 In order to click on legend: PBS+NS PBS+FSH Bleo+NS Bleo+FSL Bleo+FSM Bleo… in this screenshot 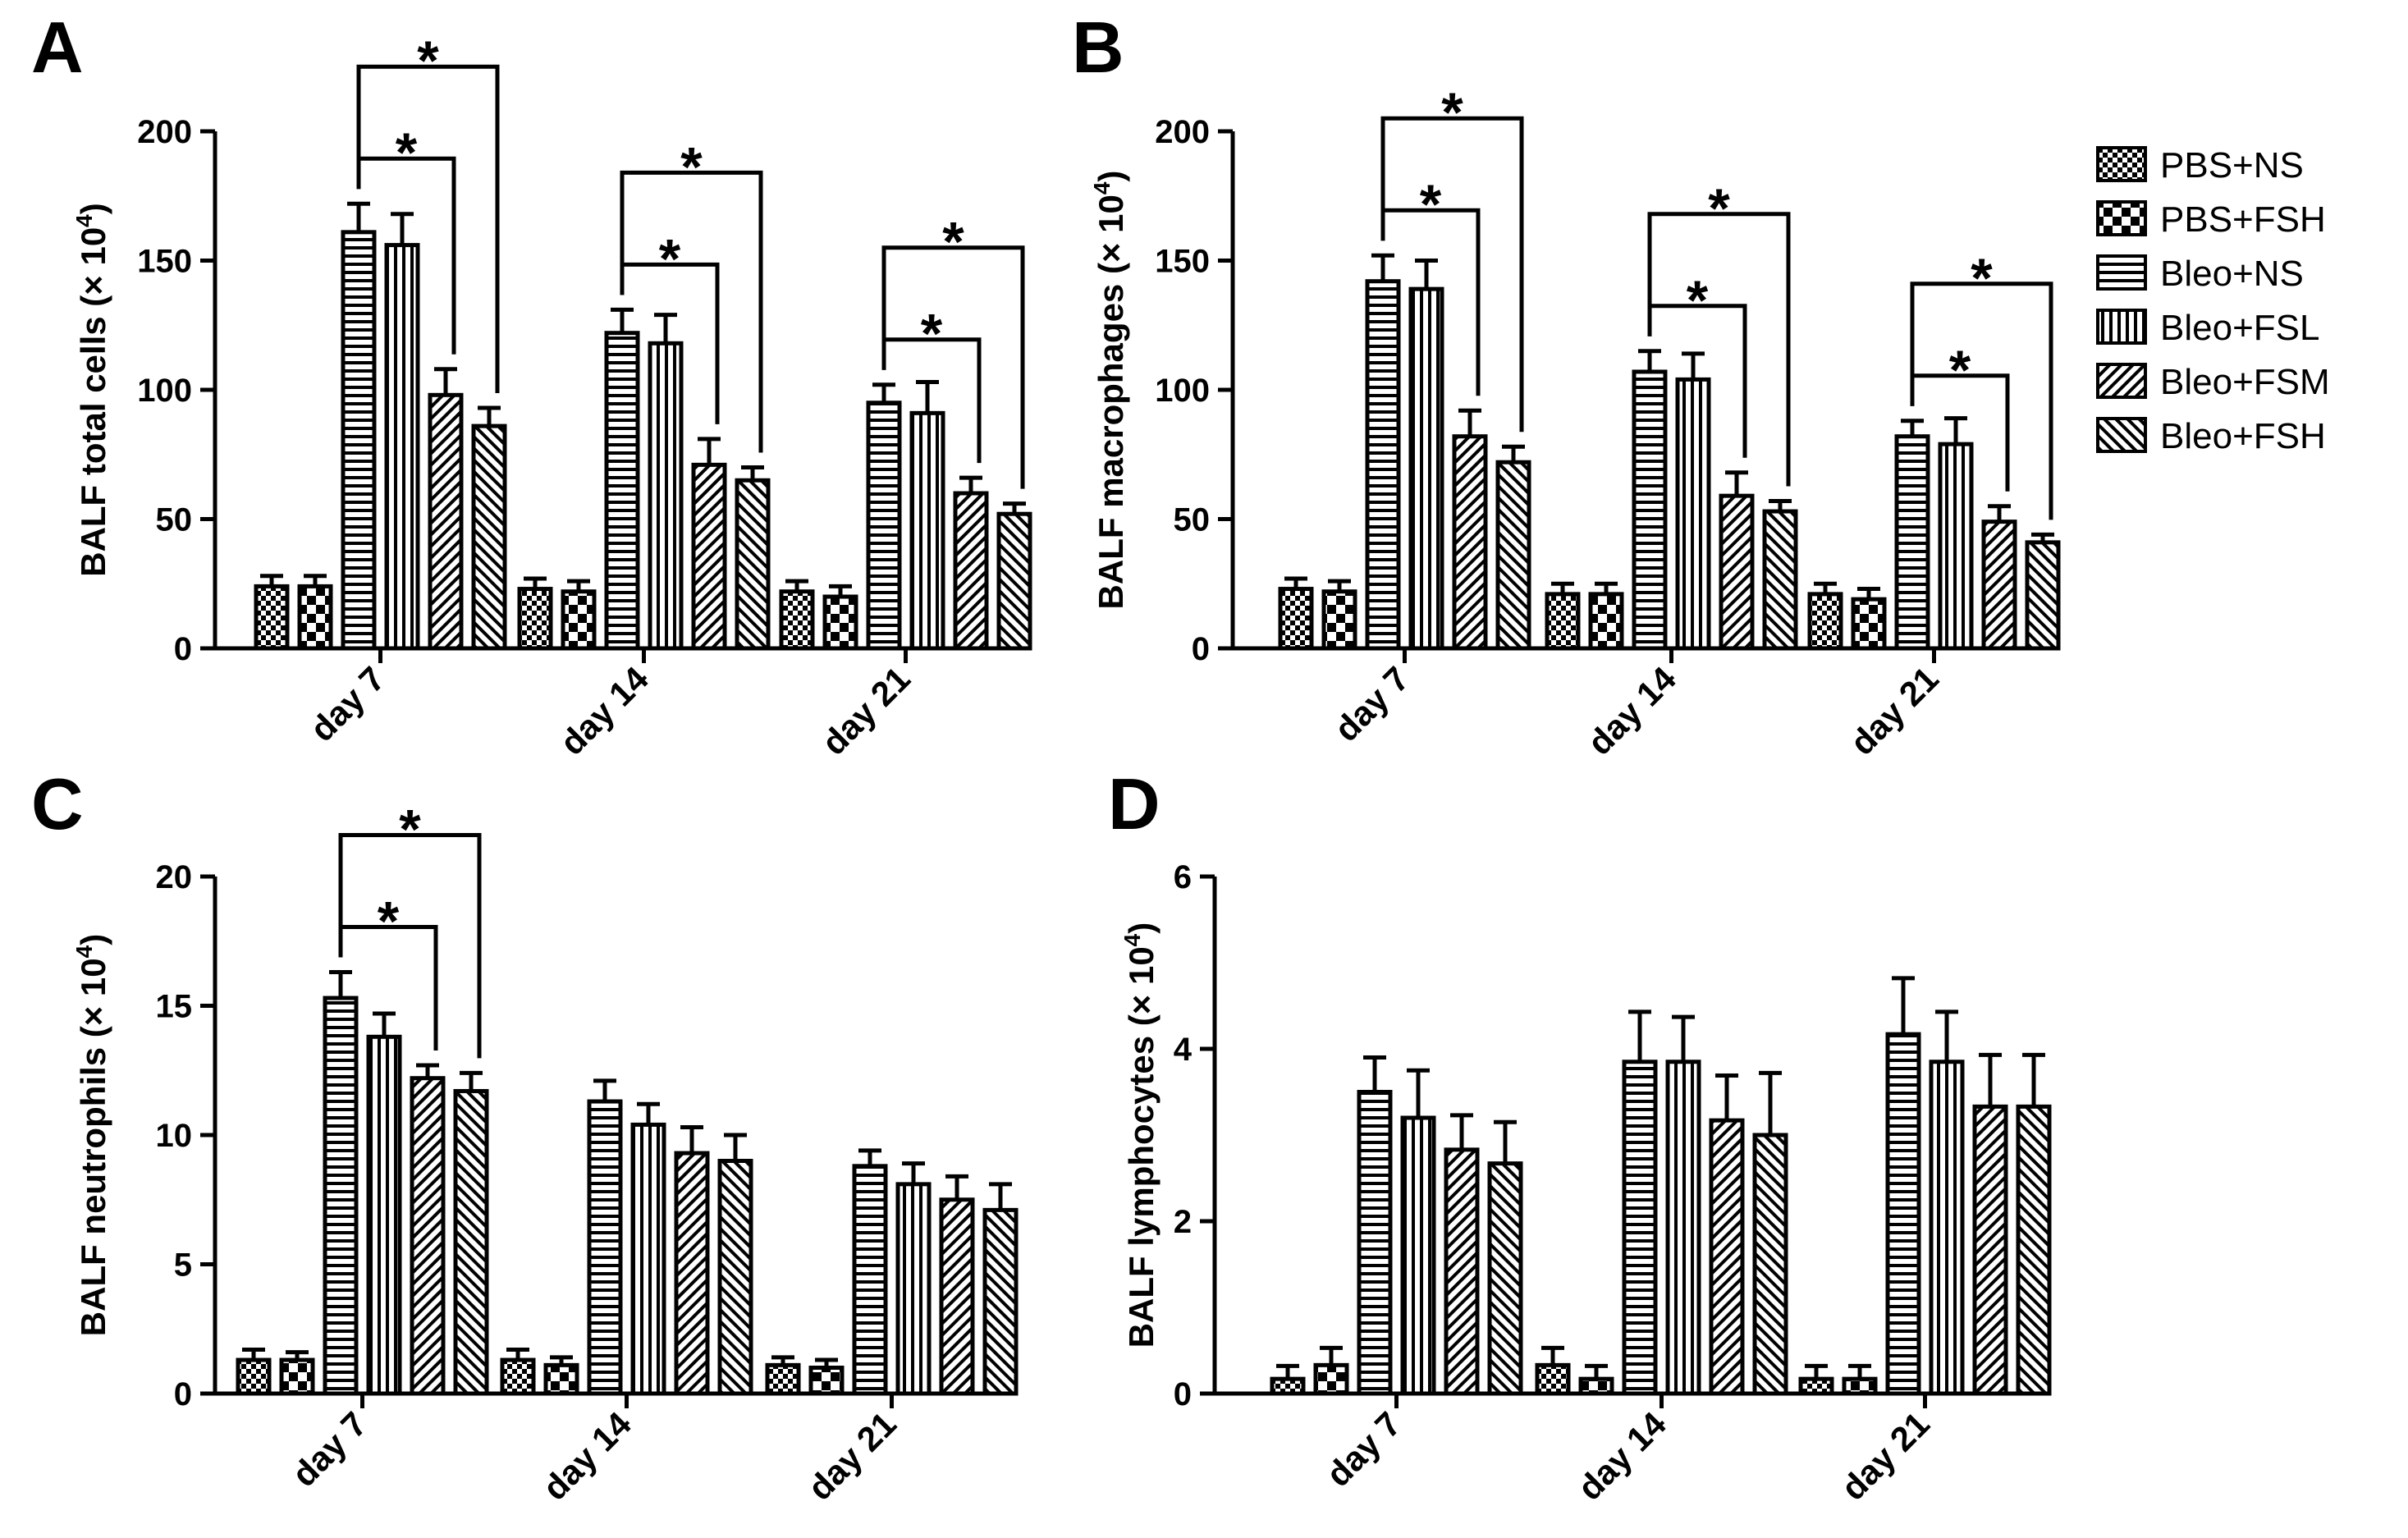, I will do `click(2213, 300)`.